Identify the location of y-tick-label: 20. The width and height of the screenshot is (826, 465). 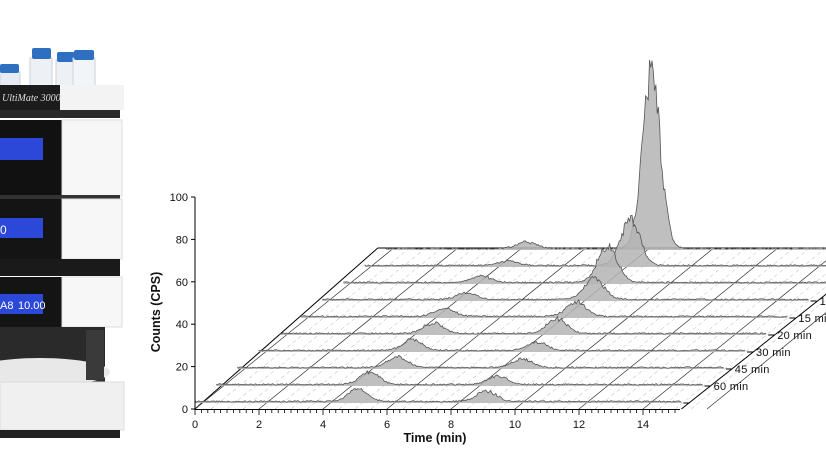
(182, 368).